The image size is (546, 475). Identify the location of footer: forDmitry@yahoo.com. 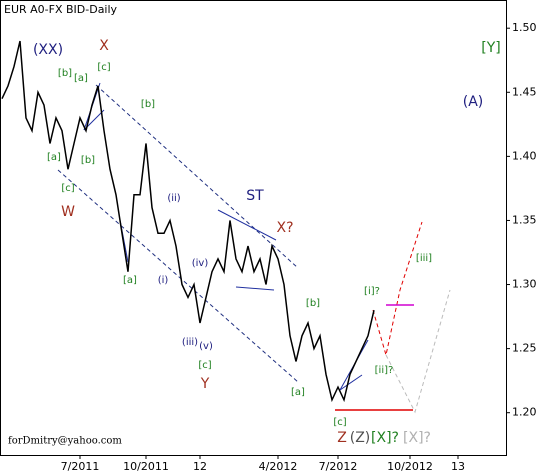
(65, 441).